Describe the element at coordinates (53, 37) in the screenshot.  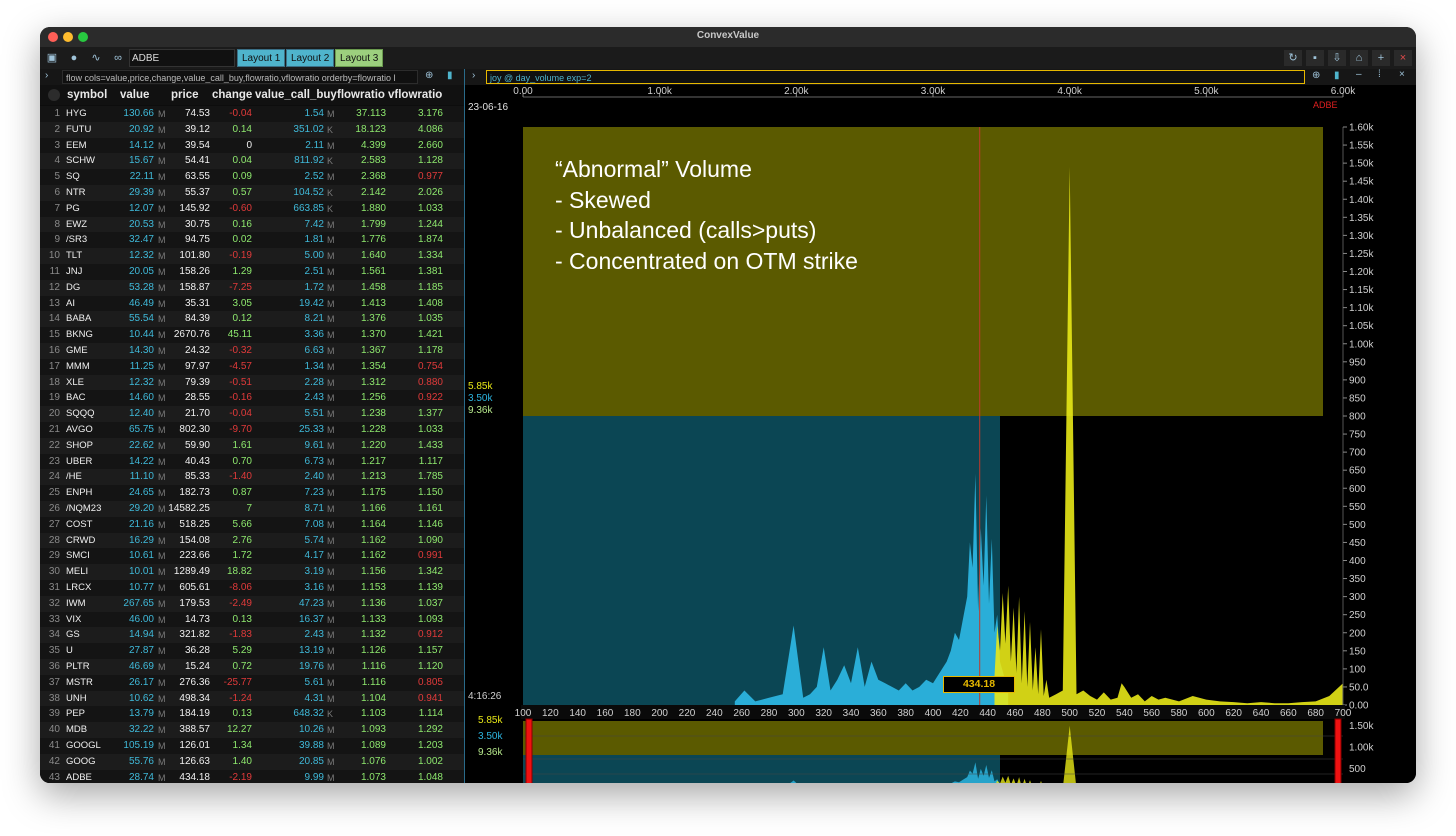
I see `close-window-button` at that location.